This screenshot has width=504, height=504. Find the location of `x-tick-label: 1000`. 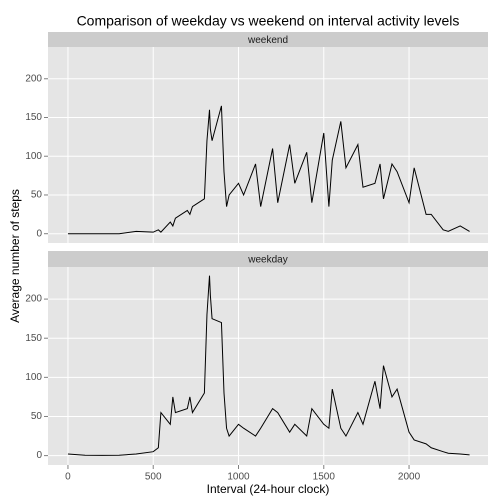

x-tick-label: 1000 is located at coordinates (238, 477).